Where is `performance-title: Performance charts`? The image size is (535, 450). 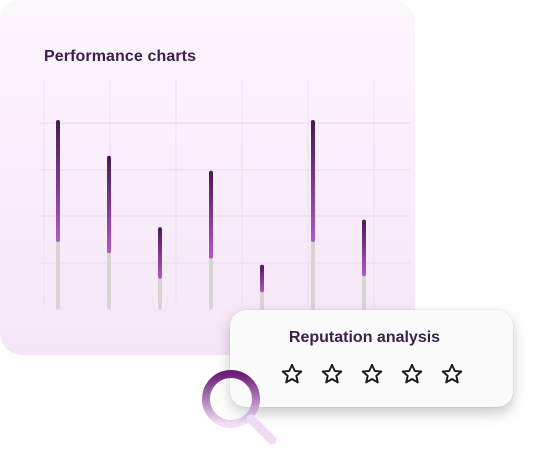
performance-title: Performance charts is located at coordinates (120, 56).